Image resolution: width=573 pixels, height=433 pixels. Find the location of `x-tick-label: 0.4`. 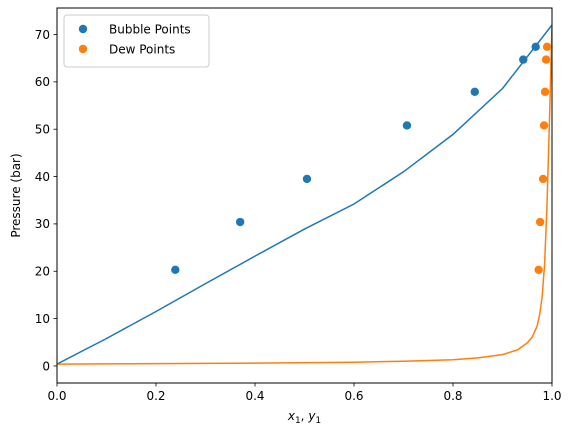

x-tick-label: 0.4 is located at coordinates (254, 396).